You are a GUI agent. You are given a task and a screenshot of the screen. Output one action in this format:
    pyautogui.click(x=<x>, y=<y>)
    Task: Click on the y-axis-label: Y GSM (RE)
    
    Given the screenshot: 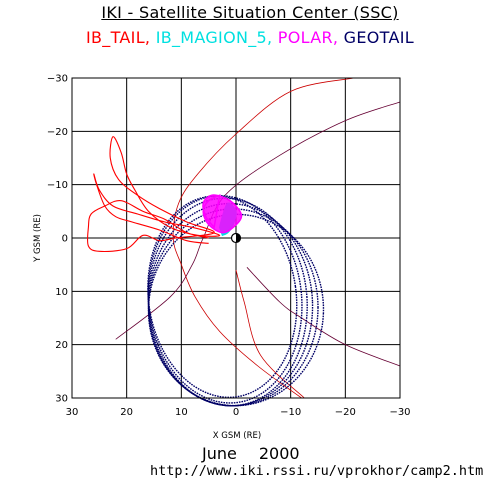 What is the action you would take?
    pyautogui.click(x=38, y=238)
    